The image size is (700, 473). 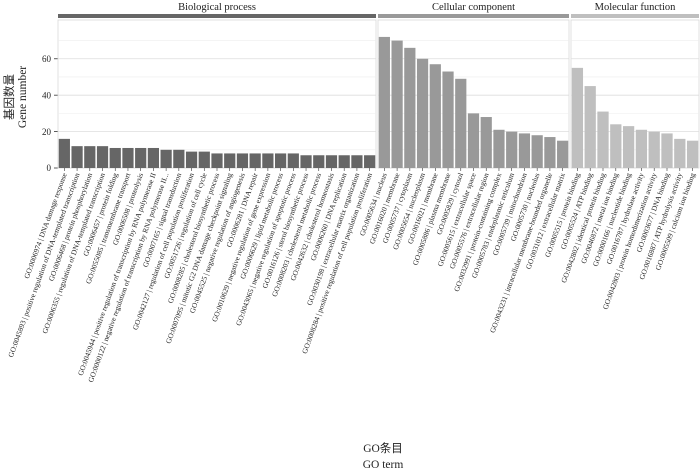 What do you see at coordinates (50, 113) in the screenshot?
I see `y-axis: 0 20 40 60` at bounding box center [50, 113].